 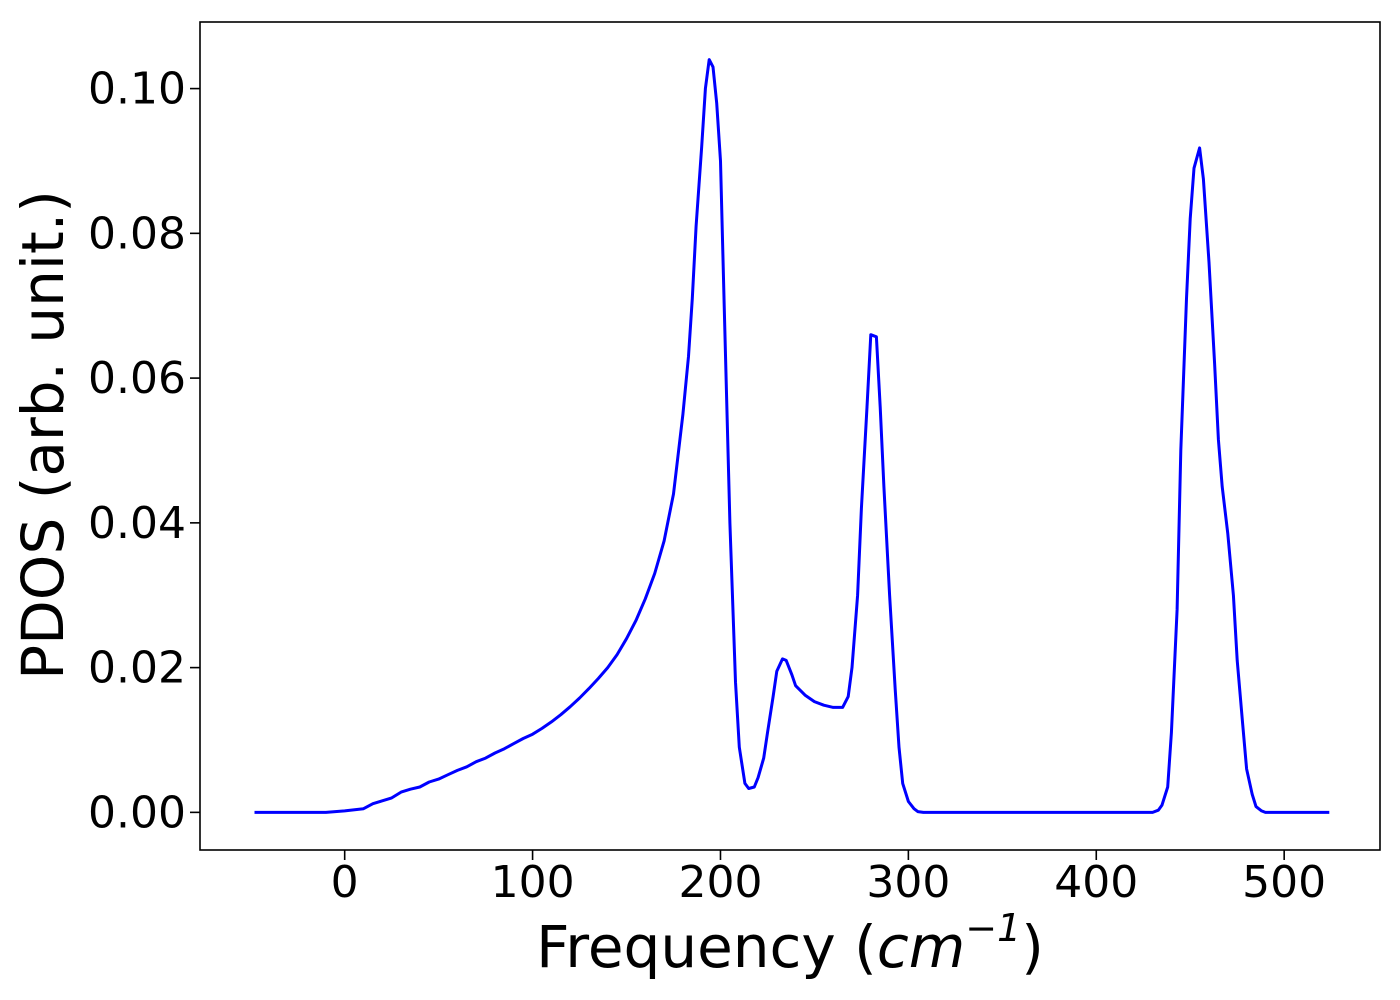 What do you see at coordinates (720, 882) in the screenshot?
I see `x-tick-label: 200` at bounding box center [720, 882].